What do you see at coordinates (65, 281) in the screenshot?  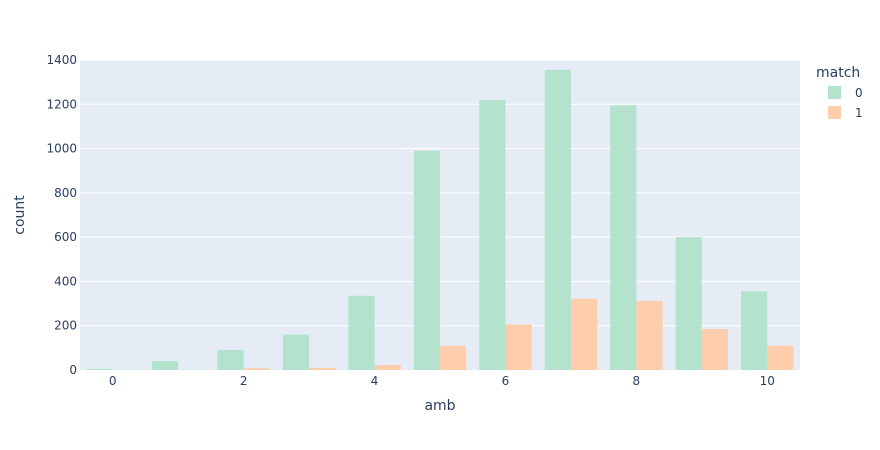 I see `y-tick-label: 400` at bounding box center [65, 281].